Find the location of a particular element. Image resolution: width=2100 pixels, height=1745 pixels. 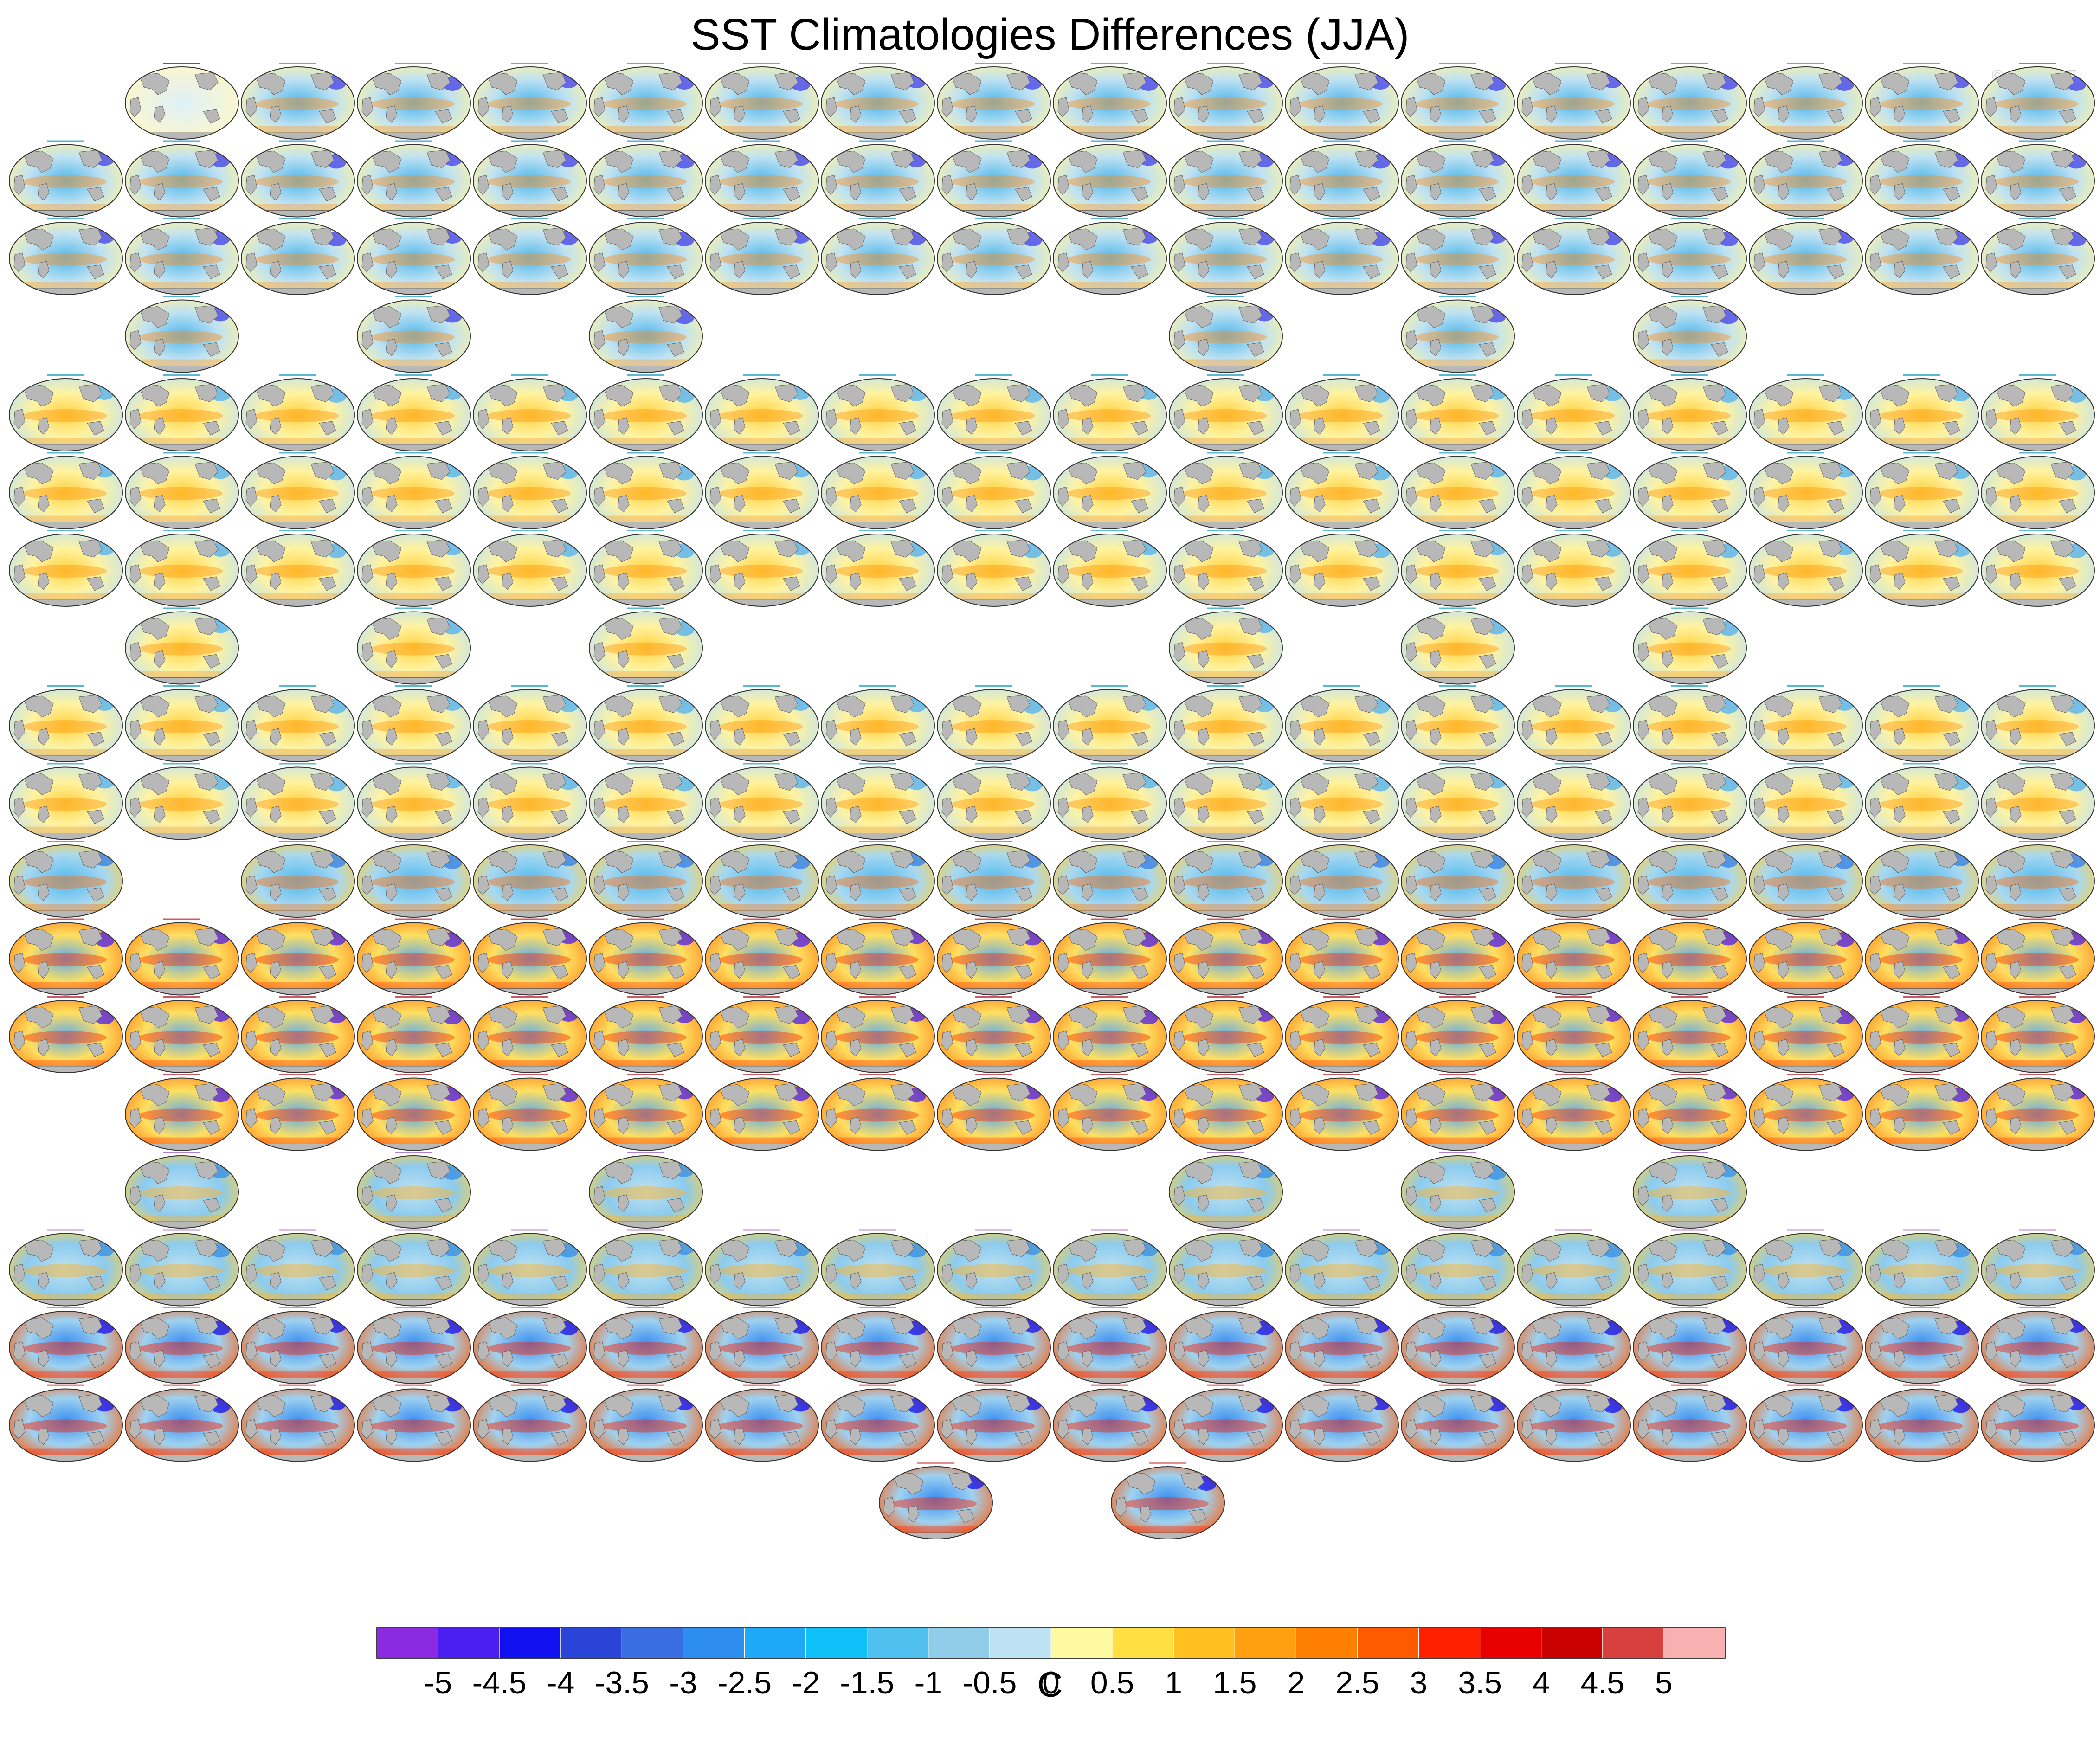

colorbar-units-label: C is located at coordinates (1050, 1685).